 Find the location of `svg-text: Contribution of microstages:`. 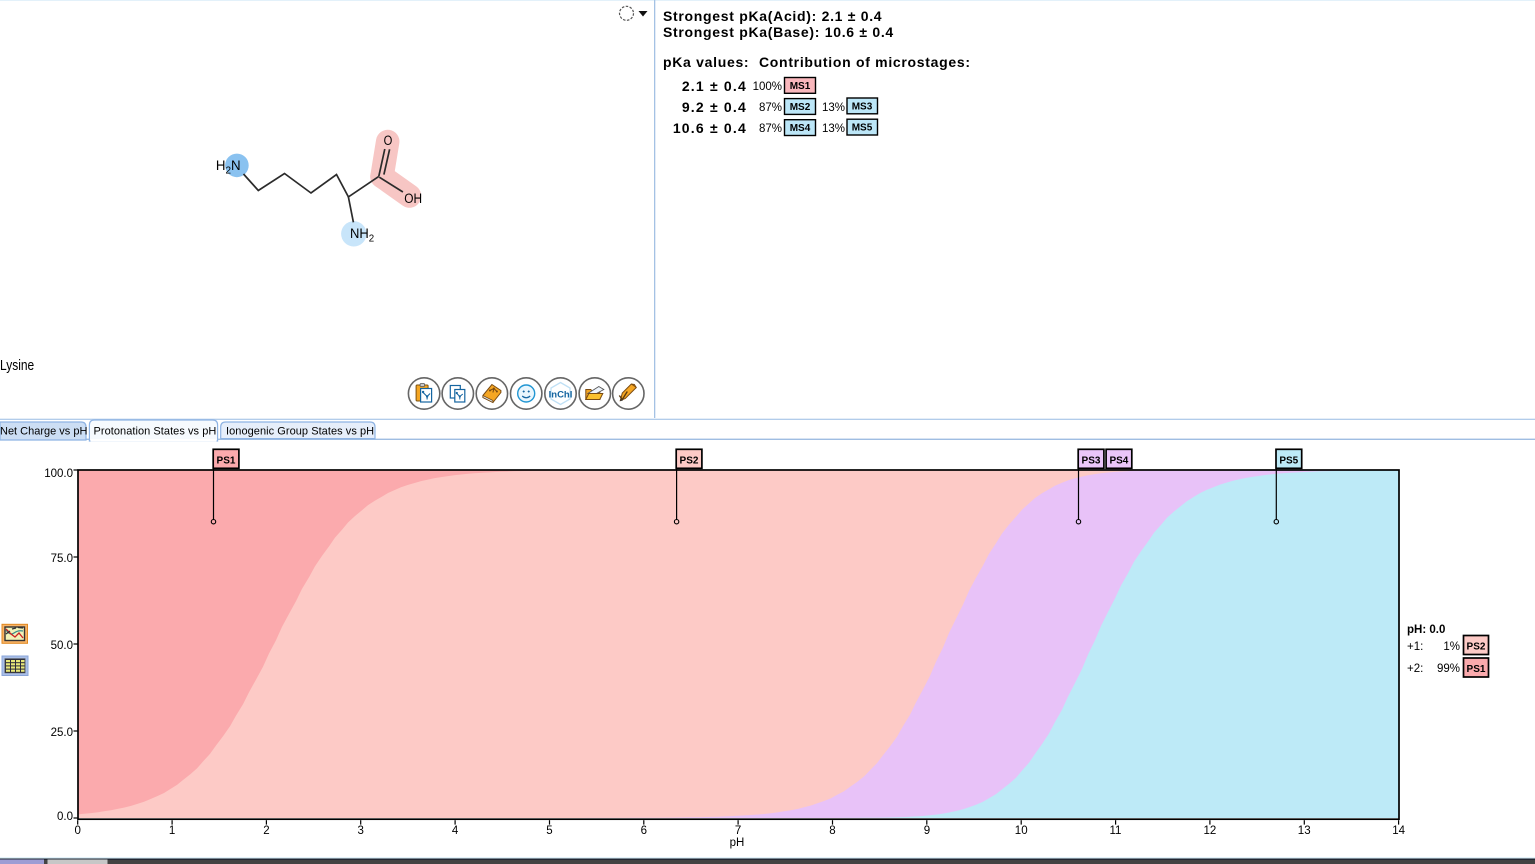

svg-text: Contribution of microstages: is located at coordinates (865, 62).